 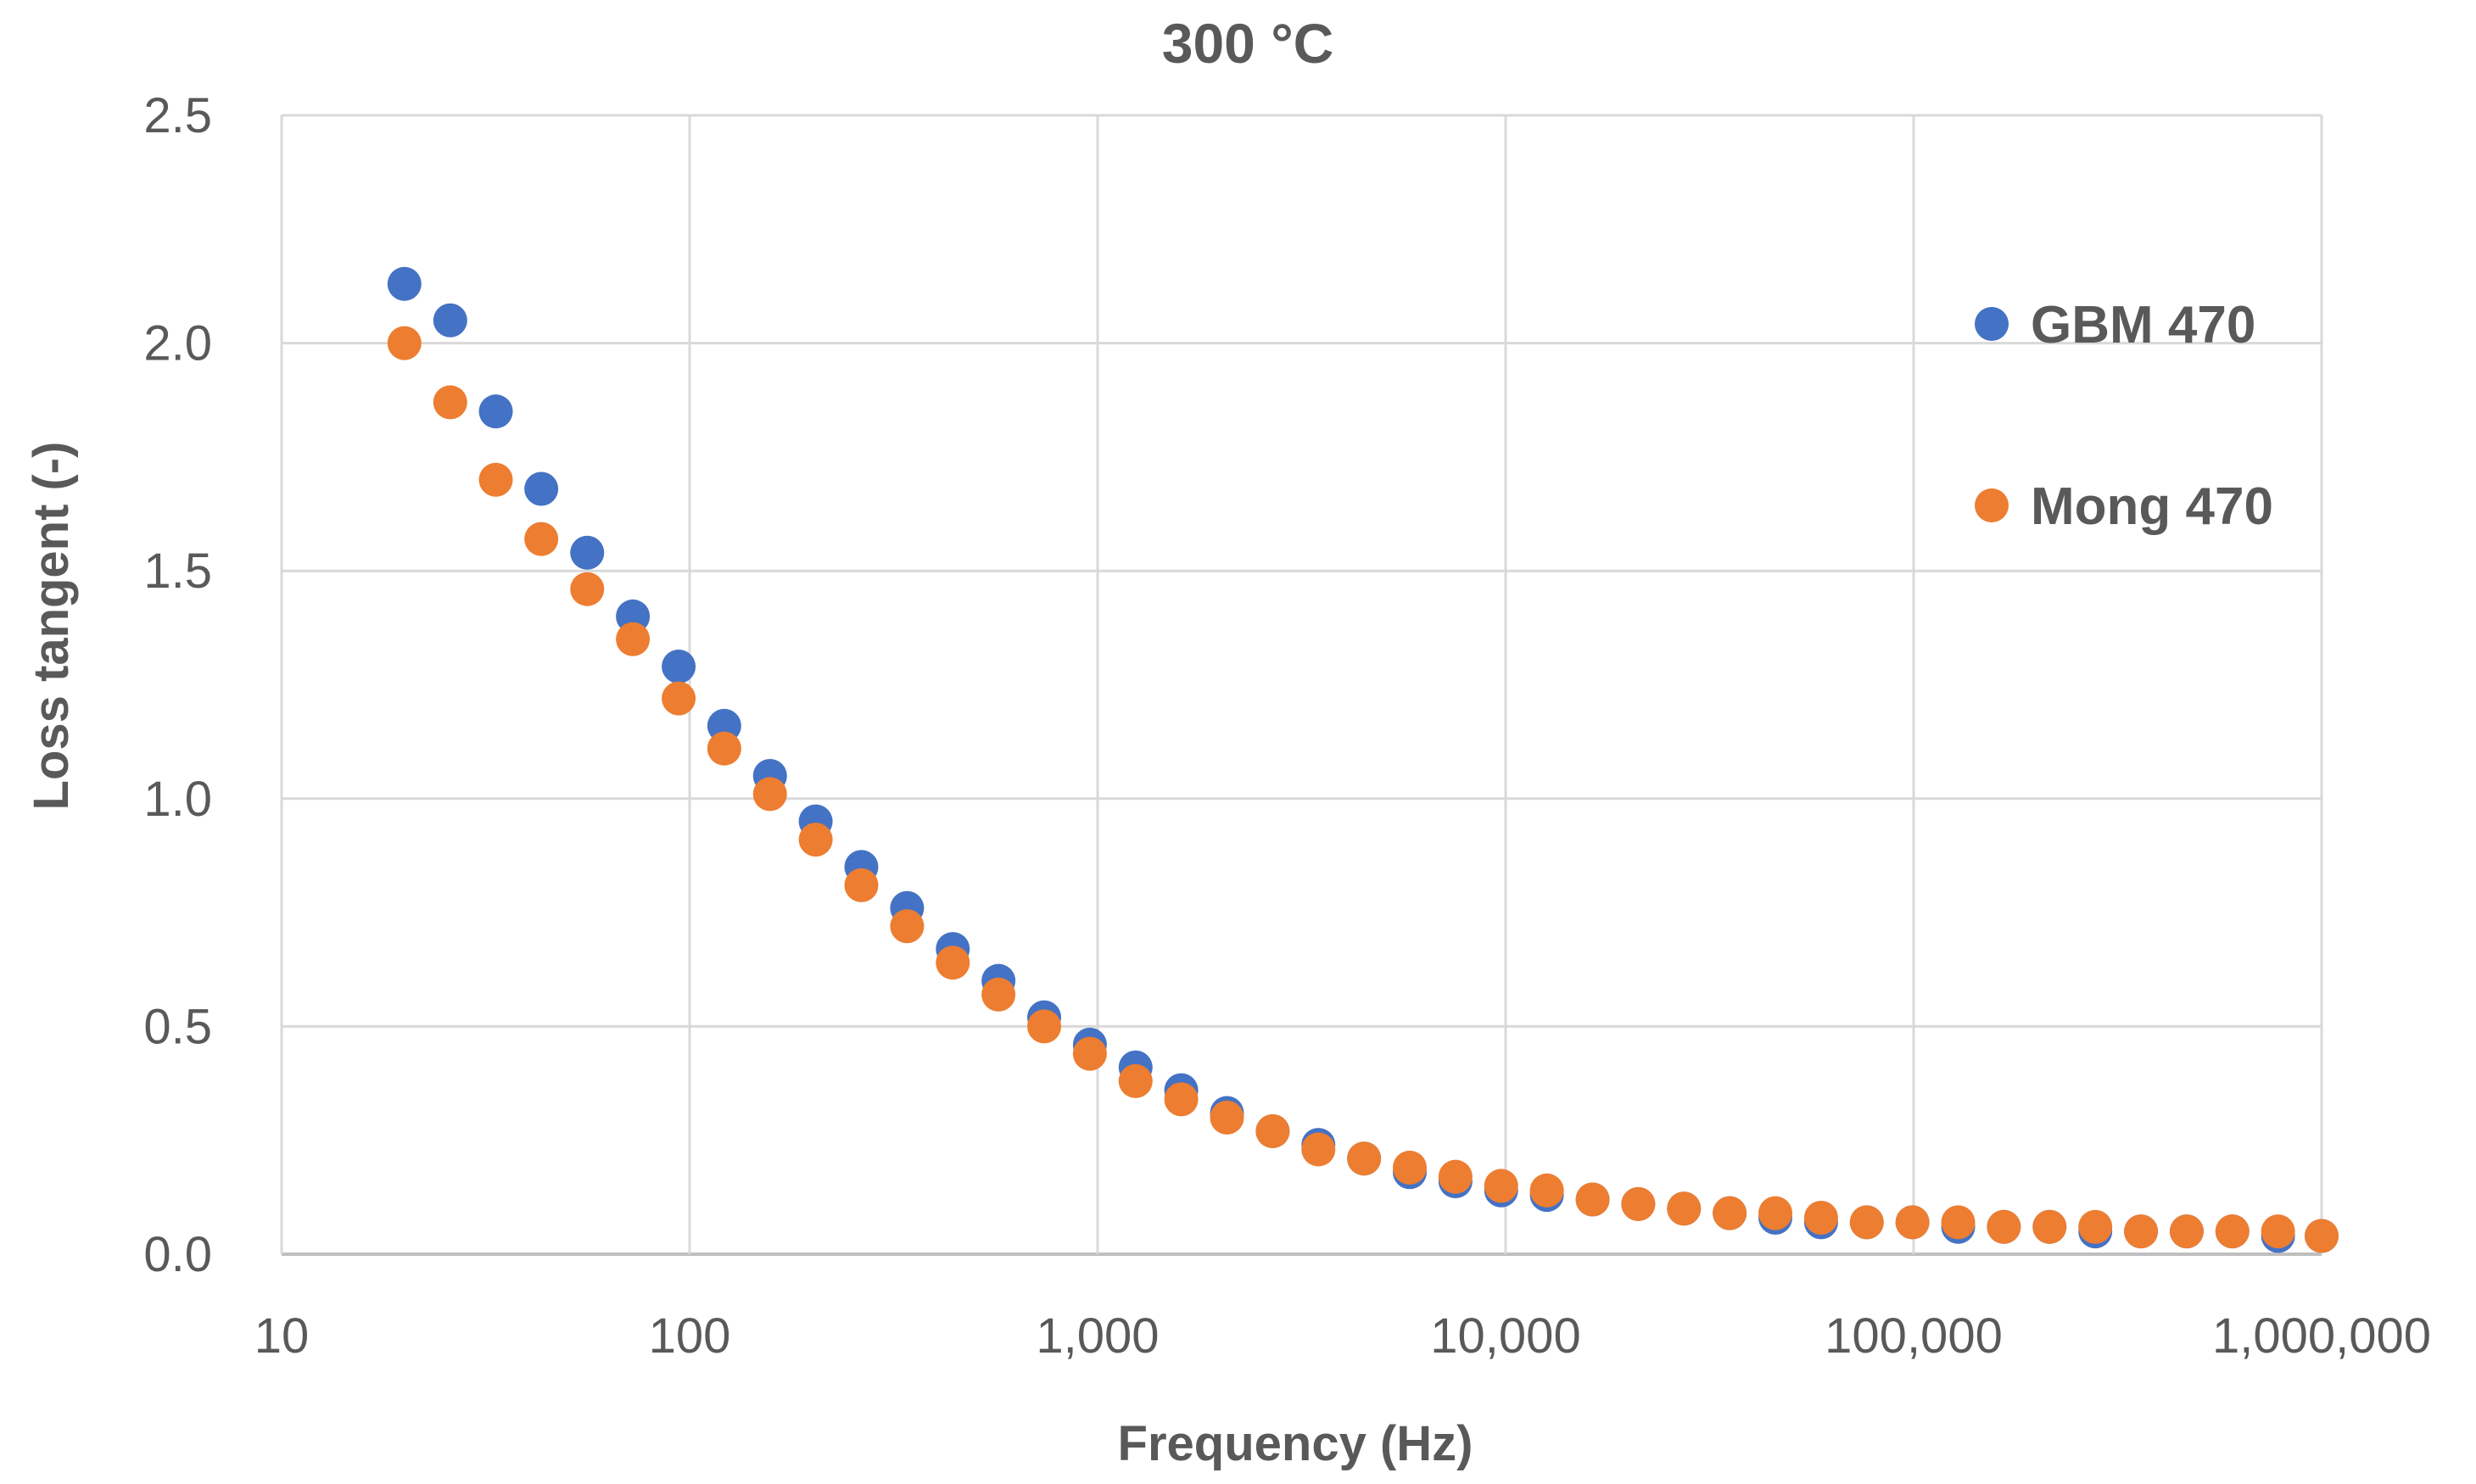 I want to click on chart-title: 300 °C, so click(x=1248, y=43).